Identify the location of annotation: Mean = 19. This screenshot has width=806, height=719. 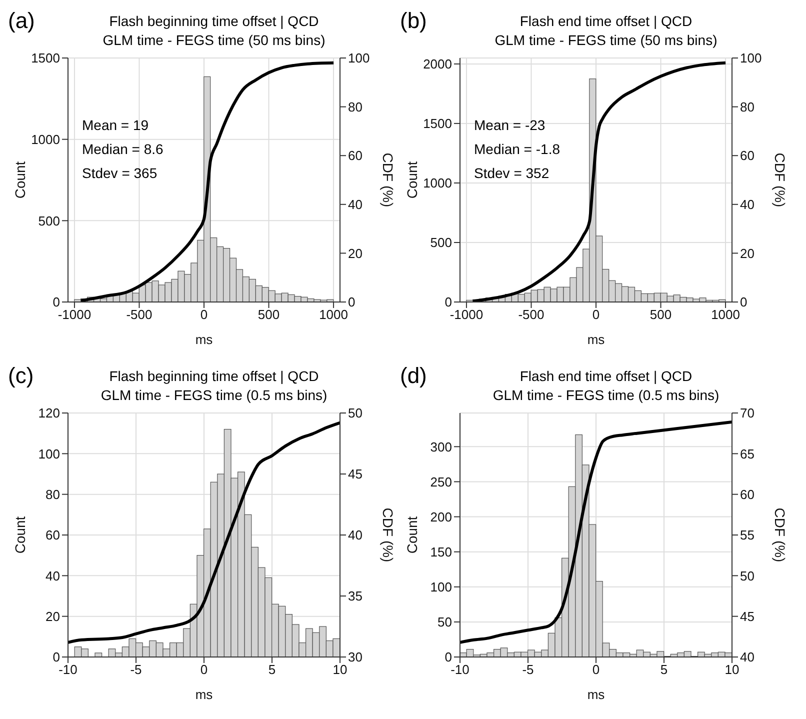
(116, 125).